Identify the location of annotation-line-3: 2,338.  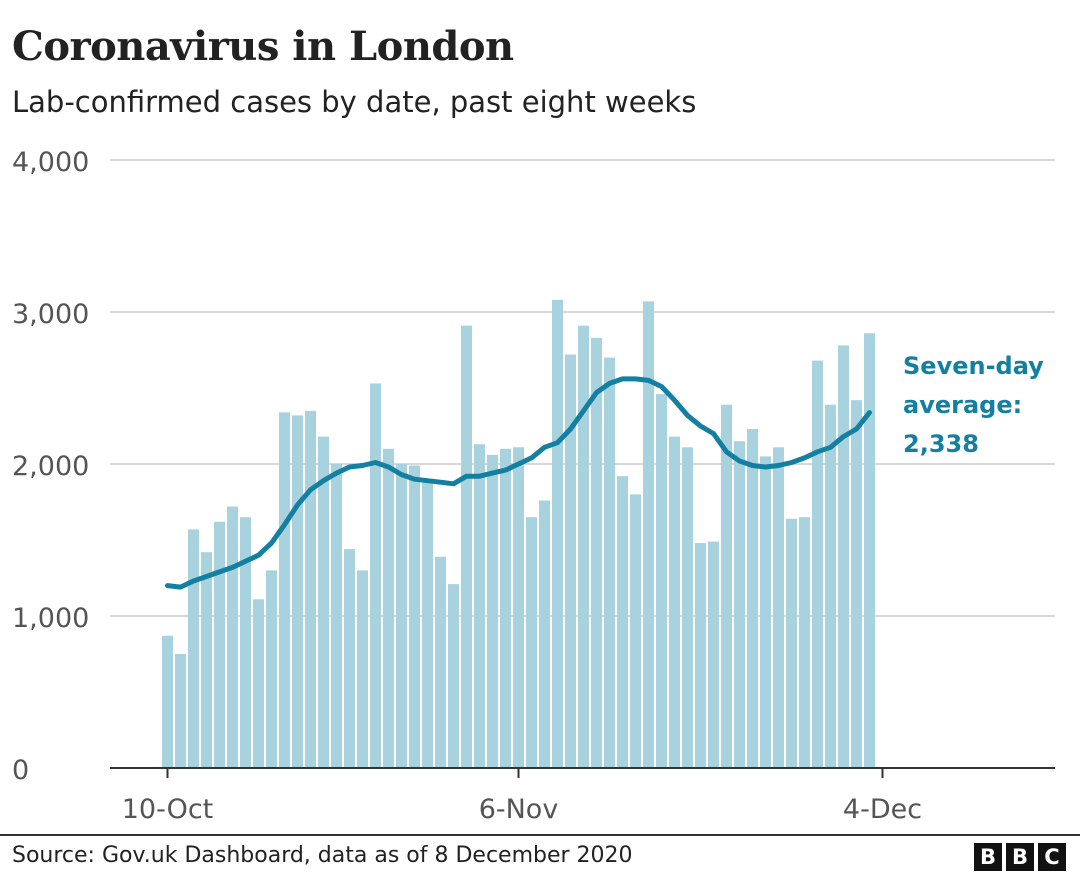
(941, 444).